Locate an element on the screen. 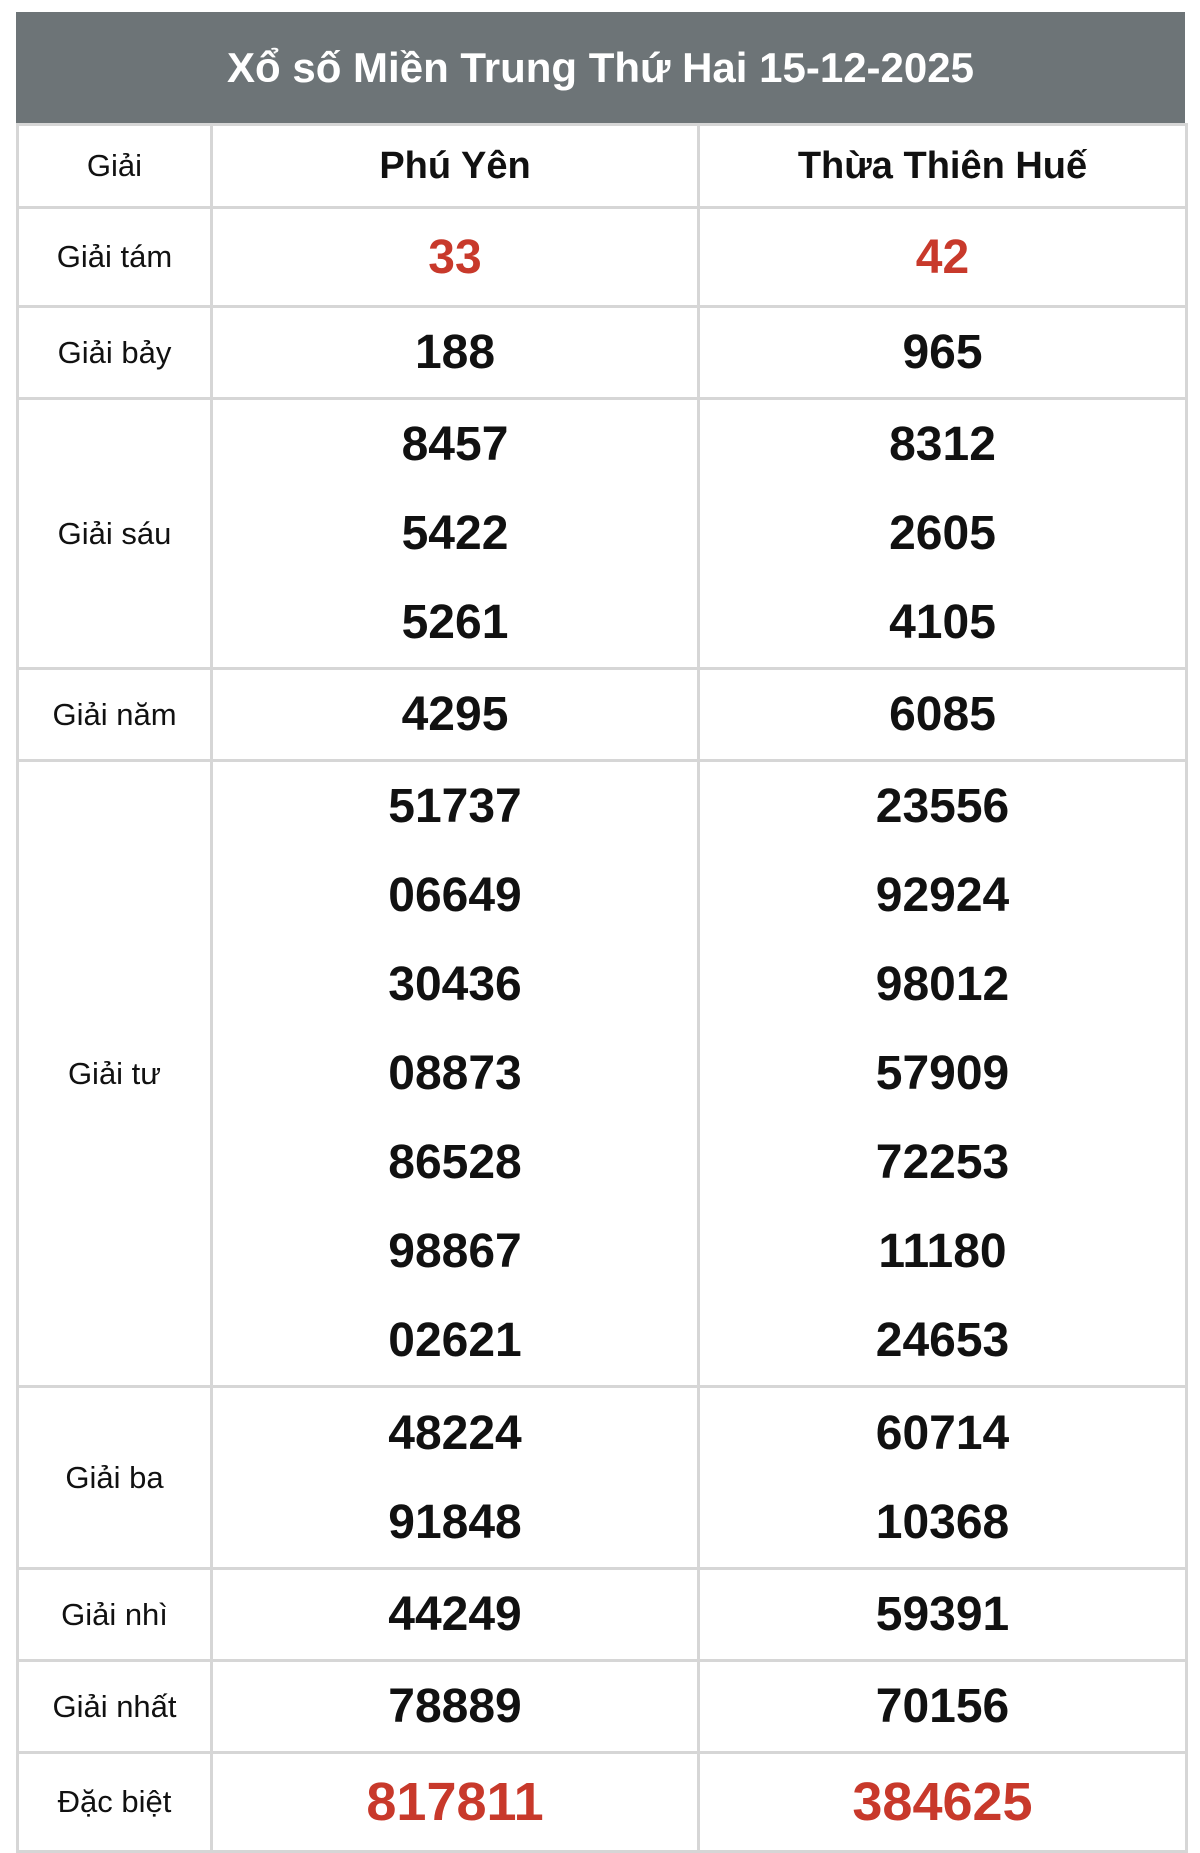  winning-number: 23556 is located at coordinates (942, 806).